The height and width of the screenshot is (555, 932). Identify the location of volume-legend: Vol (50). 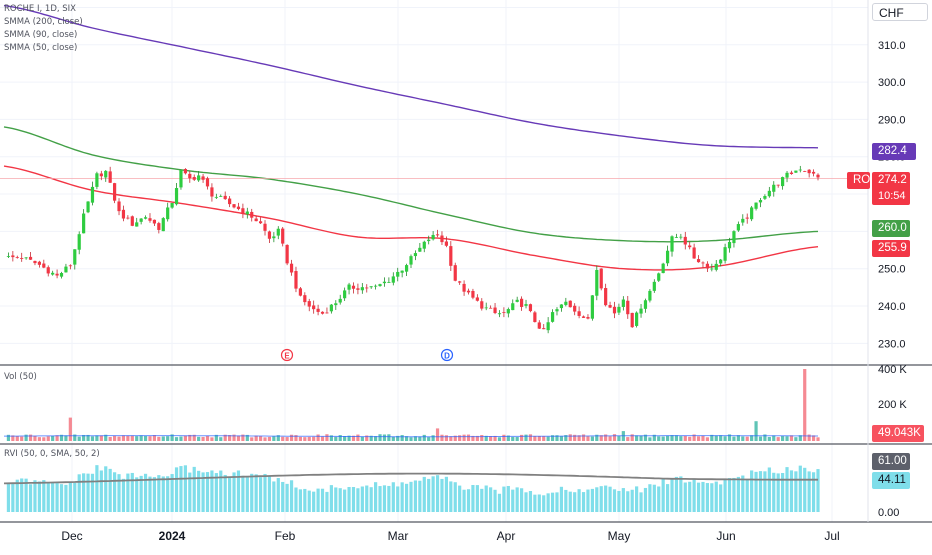
(20, 377).